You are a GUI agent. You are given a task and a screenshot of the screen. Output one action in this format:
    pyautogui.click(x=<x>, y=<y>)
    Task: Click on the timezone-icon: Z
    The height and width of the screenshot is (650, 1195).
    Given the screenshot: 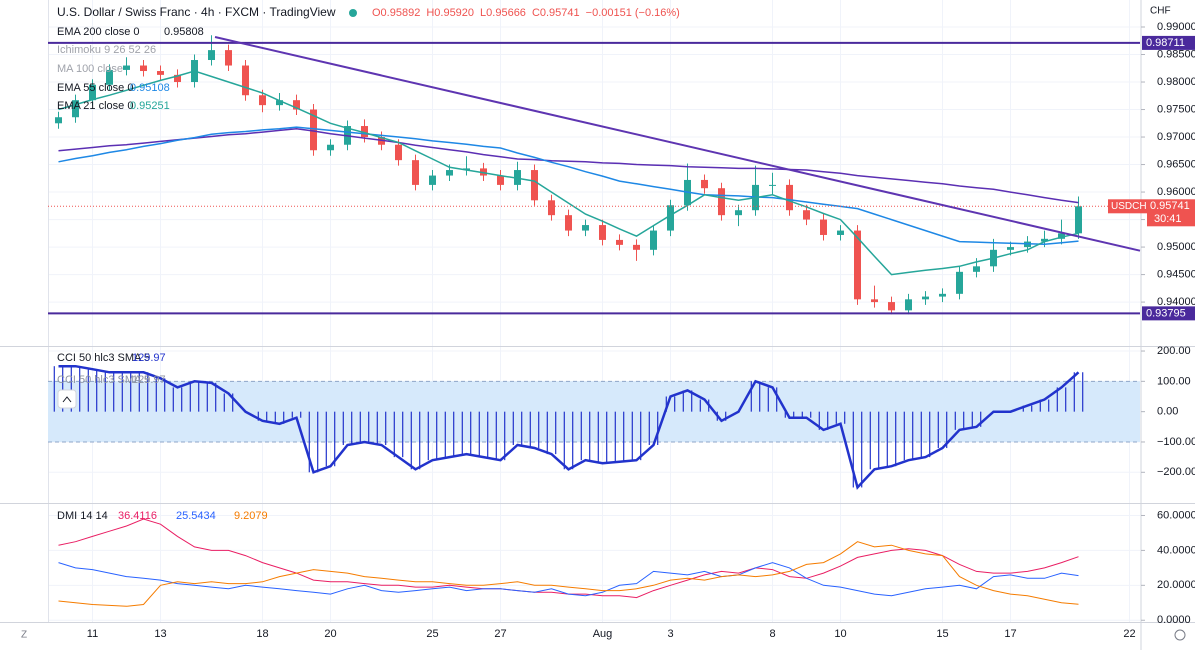 What is the action you would take?
    pyautogui.click(x=24, y=635)
    